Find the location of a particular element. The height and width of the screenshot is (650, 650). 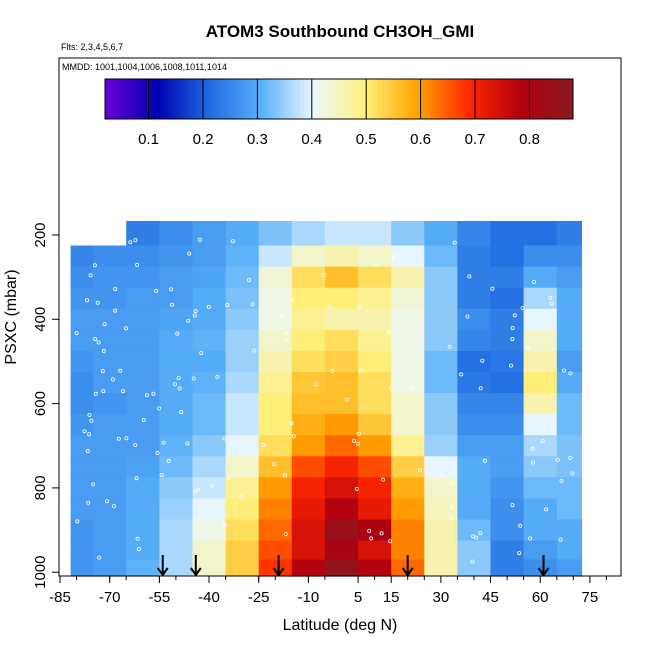

flight-arrow is located at coordinates (162, 566).